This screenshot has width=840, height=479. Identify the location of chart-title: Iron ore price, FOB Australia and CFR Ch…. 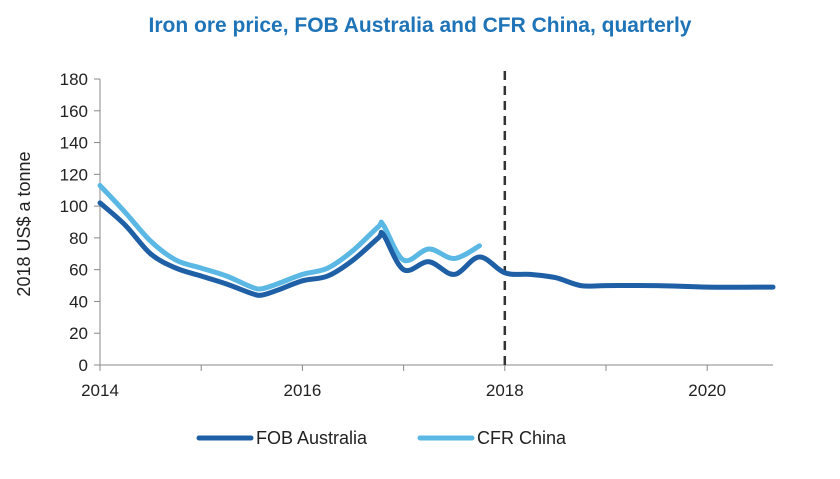
(420, 25).